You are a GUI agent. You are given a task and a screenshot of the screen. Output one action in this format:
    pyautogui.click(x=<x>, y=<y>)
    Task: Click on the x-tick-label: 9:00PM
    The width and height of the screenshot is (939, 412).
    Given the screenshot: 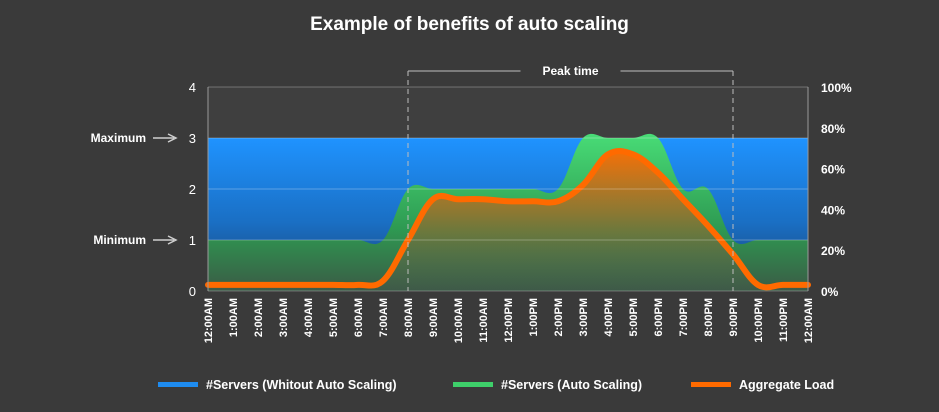 What is the action you would take?
    pyautogui.click(x=734, y=317)
    